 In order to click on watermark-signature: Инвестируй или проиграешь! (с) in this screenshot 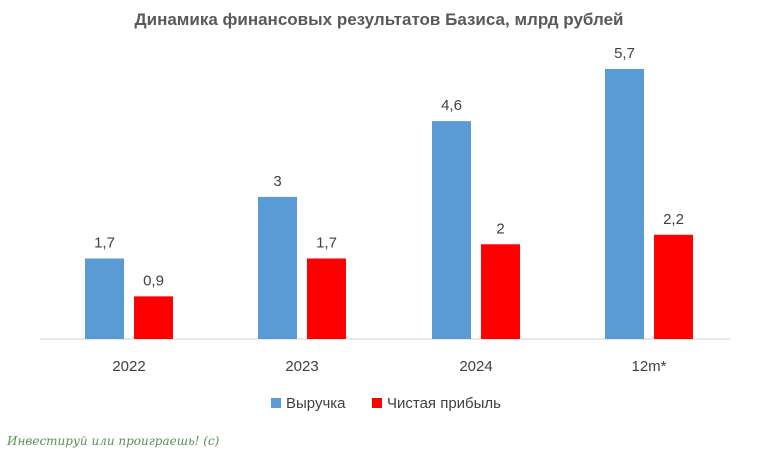, I will do `click(113, 441)`.